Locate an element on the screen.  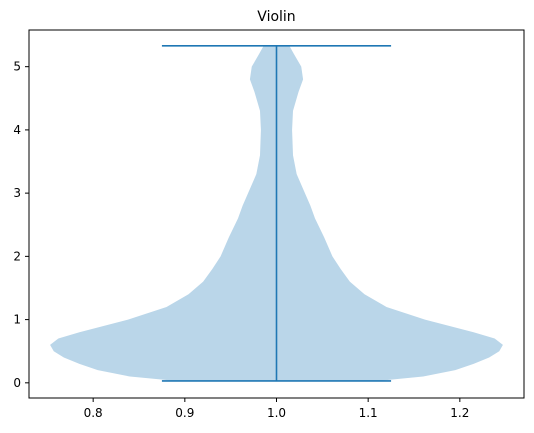
y-tick-label: 2 is located at coordinates (17, 256).